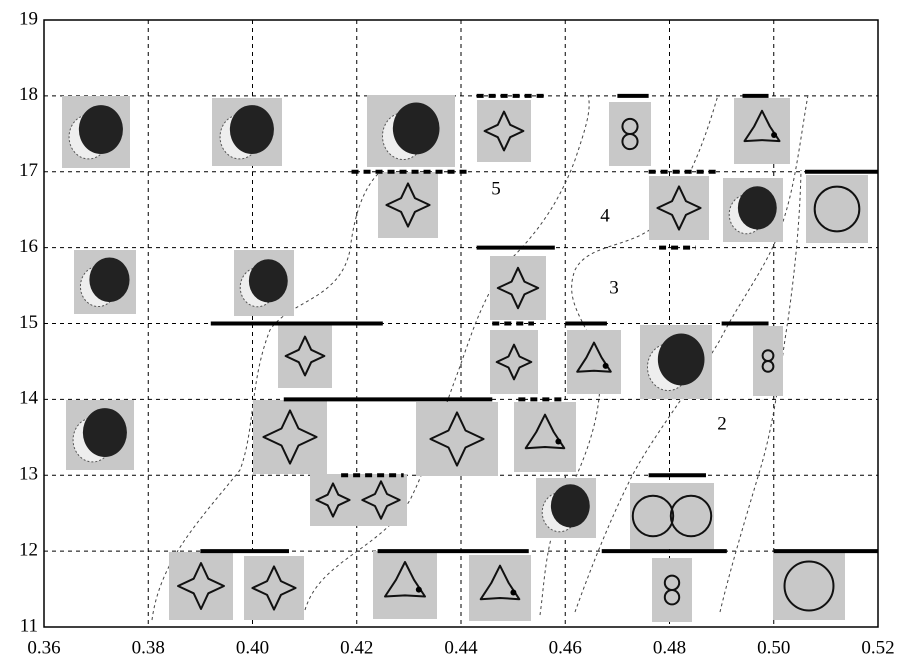  I want to click on x-tick-label: 0.42, so click(356, 647).